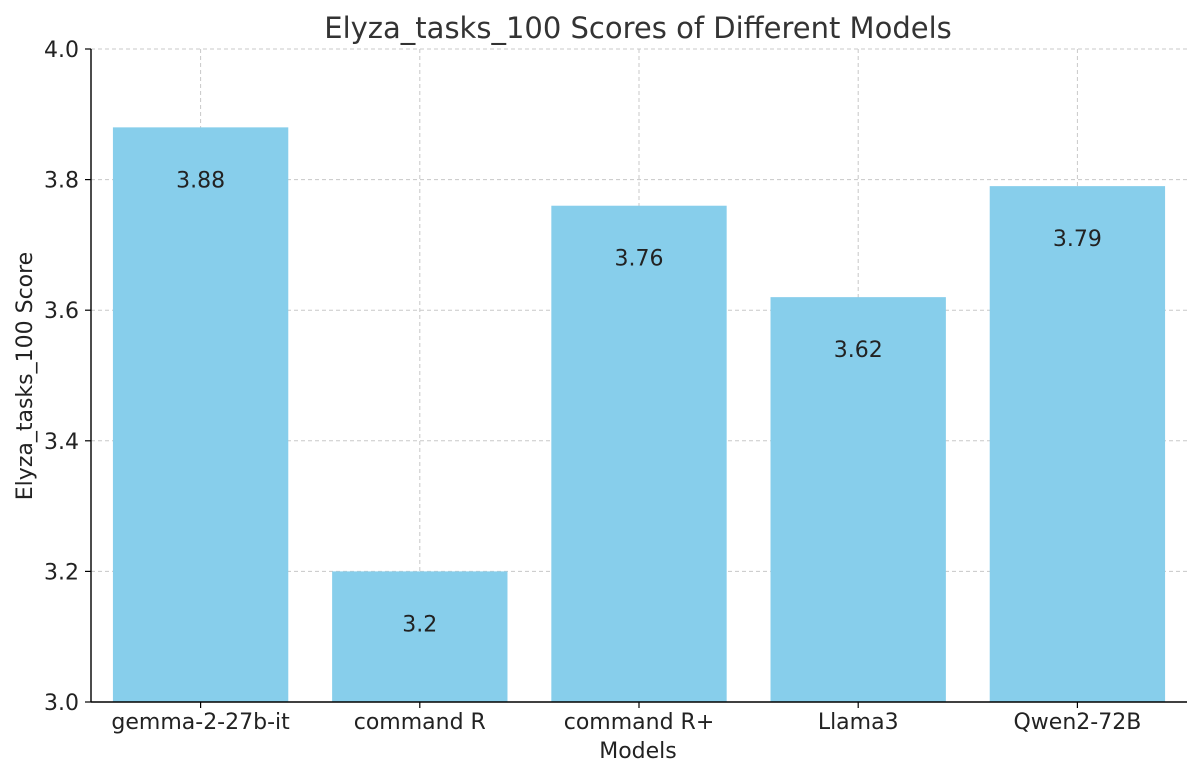  What do you see at coordinates (61, 572) in the screenshot?
I see `y-tick-label: 3.2` at bounding box center [61, 572].